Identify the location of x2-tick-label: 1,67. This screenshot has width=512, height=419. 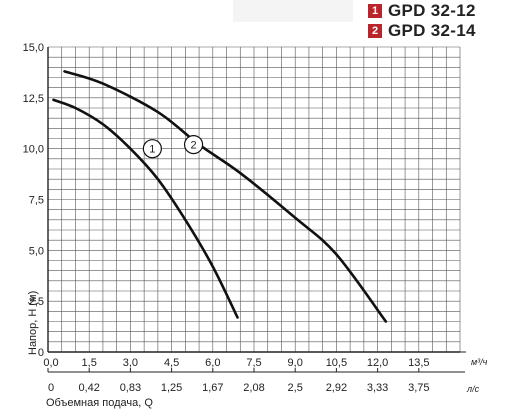
(212, 388).